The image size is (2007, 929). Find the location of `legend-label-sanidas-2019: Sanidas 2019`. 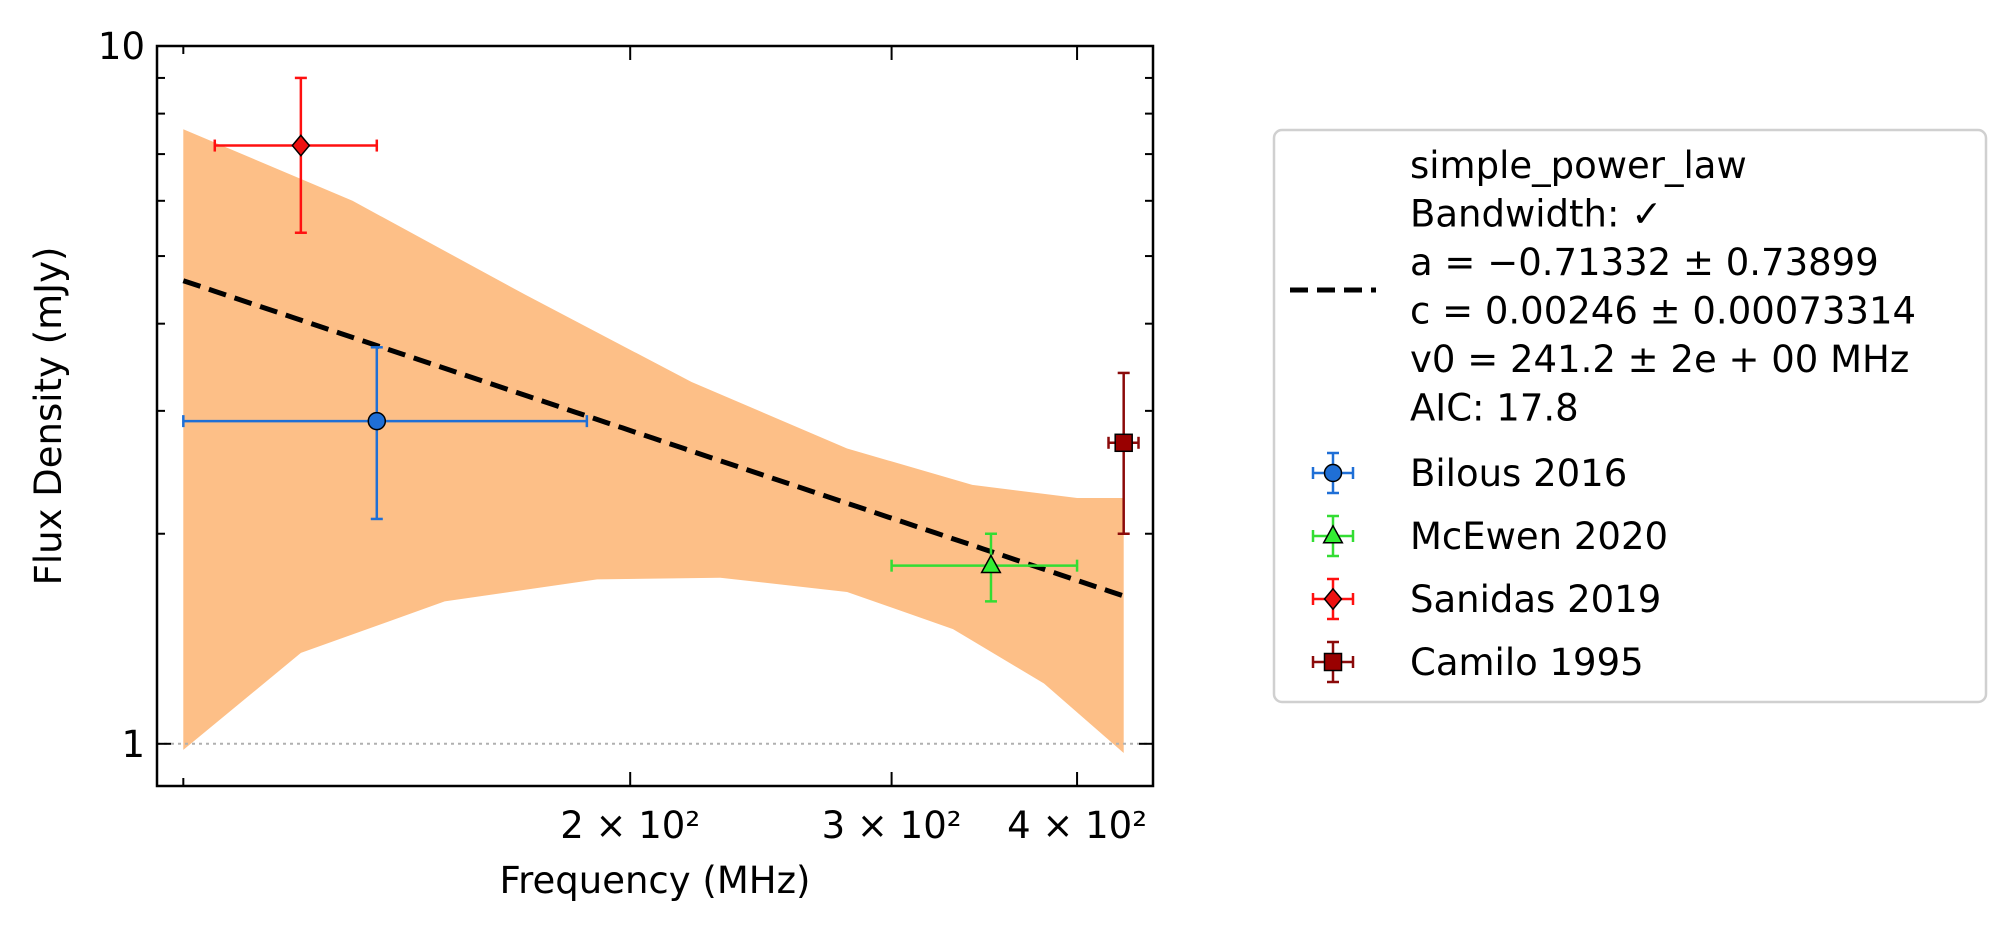

legend-label-sanidas-2019: Sanidas 2019 is located at coordinates (1535, 599).